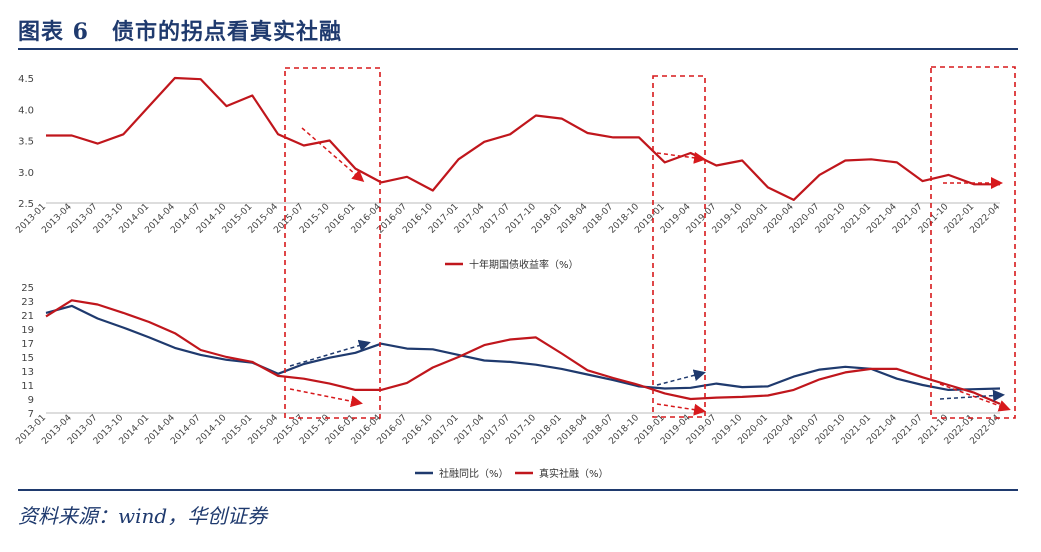 The image size is (1041, 552). What do you see at coordinates (518, 49) in the screenshot?
I see `title-rule` at bounding box center [518, 49].